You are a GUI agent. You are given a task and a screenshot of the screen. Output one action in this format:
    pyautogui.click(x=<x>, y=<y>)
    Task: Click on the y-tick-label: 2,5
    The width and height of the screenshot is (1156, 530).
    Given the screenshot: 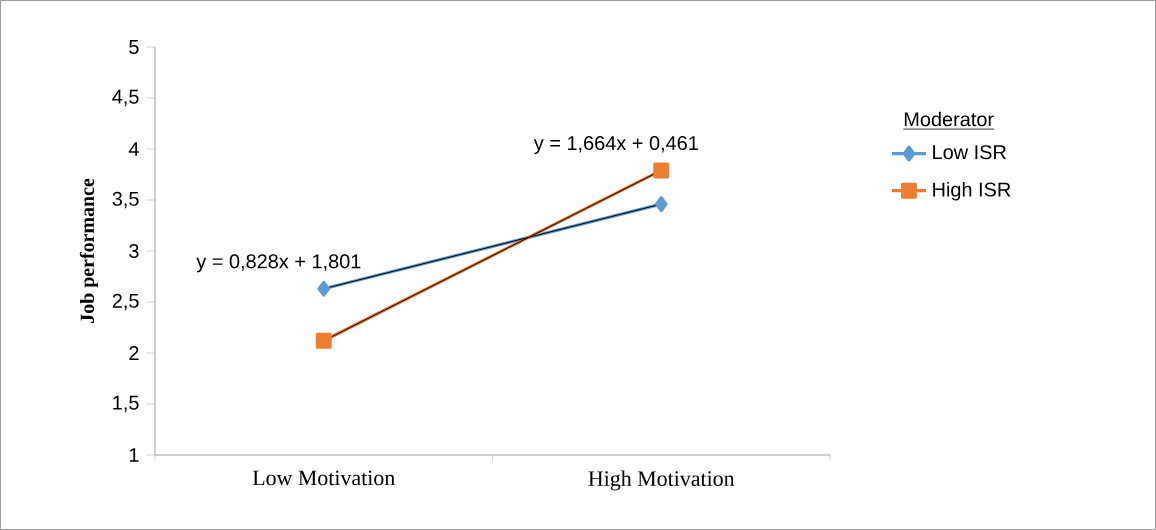 What is the action you would take?
    pyautogui.click(x=125, y=302)
    